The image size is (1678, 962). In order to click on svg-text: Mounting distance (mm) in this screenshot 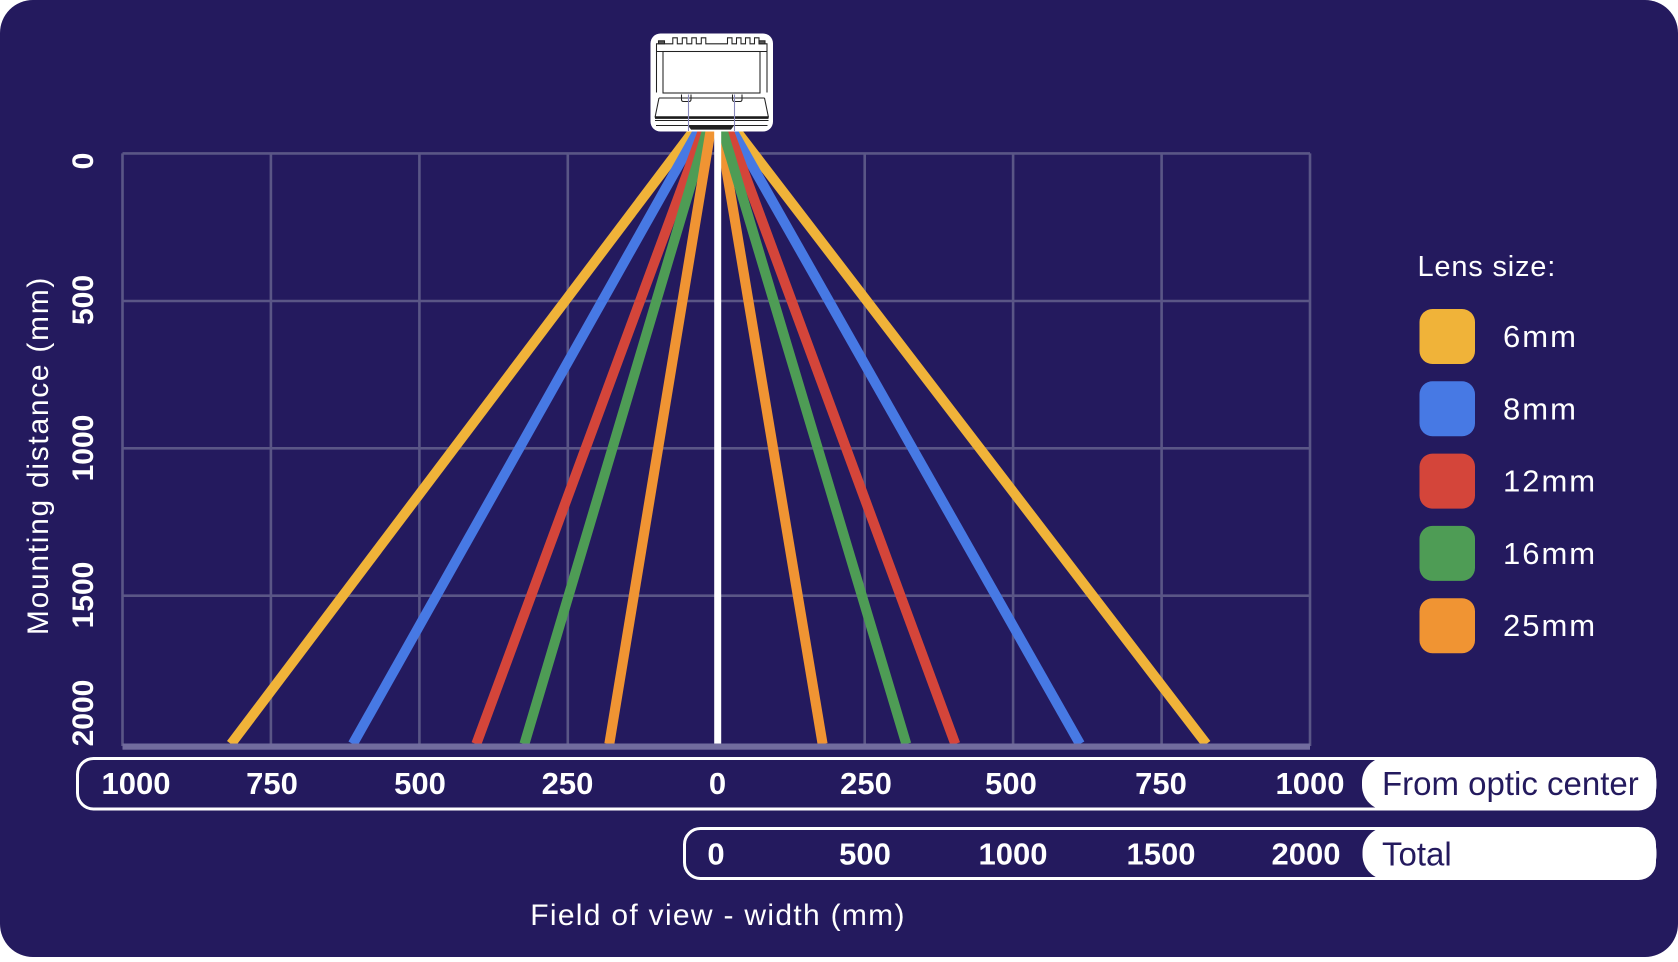, I will do `click(38, 455)`.